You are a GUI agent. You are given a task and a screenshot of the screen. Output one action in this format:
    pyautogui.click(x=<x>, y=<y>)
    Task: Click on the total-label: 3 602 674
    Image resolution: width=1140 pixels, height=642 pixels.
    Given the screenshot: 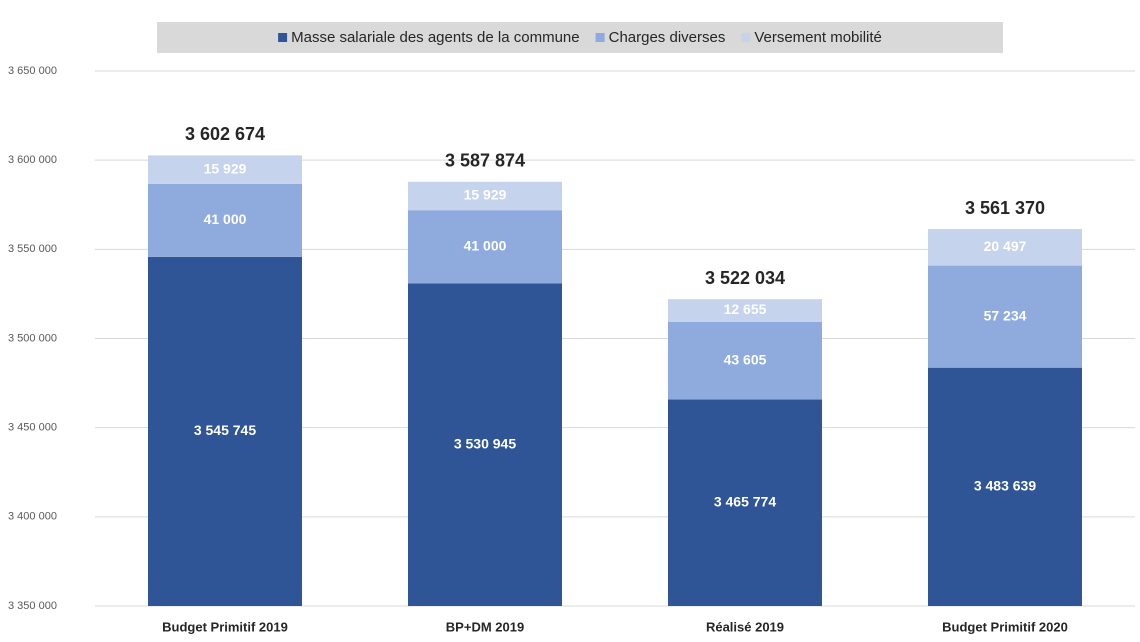 What is the action you would take?
    pyautogui.click(x=225, y=134)
    